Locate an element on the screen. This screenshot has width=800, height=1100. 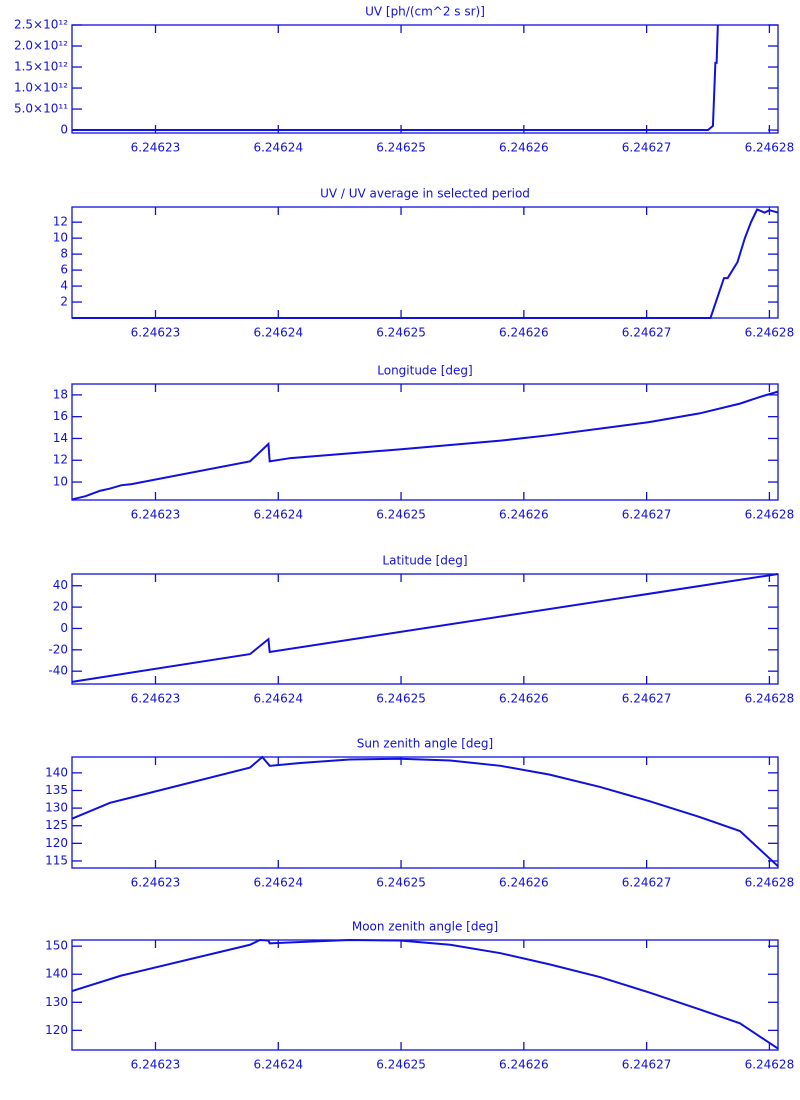
y-tick-label: 150 is located at coordinates (56, 946).